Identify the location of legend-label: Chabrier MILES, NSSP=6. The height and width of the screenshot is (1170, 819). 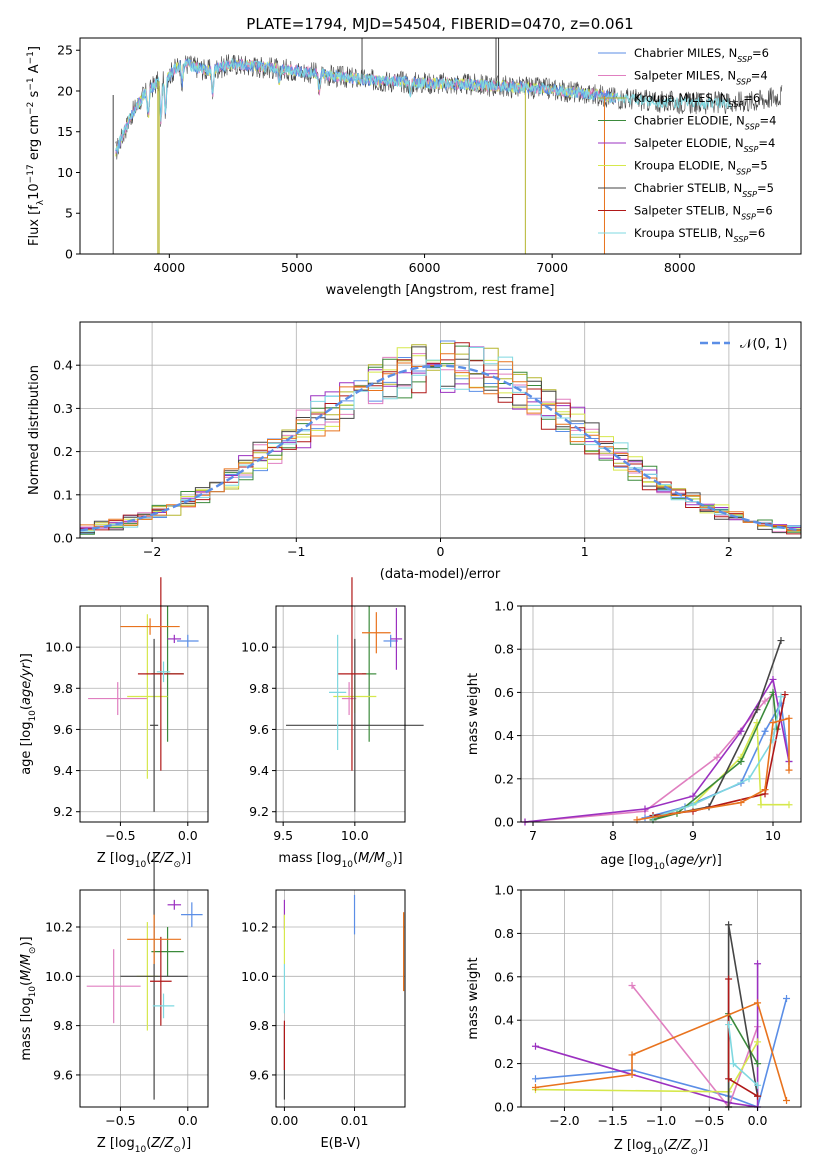
(701, 55).